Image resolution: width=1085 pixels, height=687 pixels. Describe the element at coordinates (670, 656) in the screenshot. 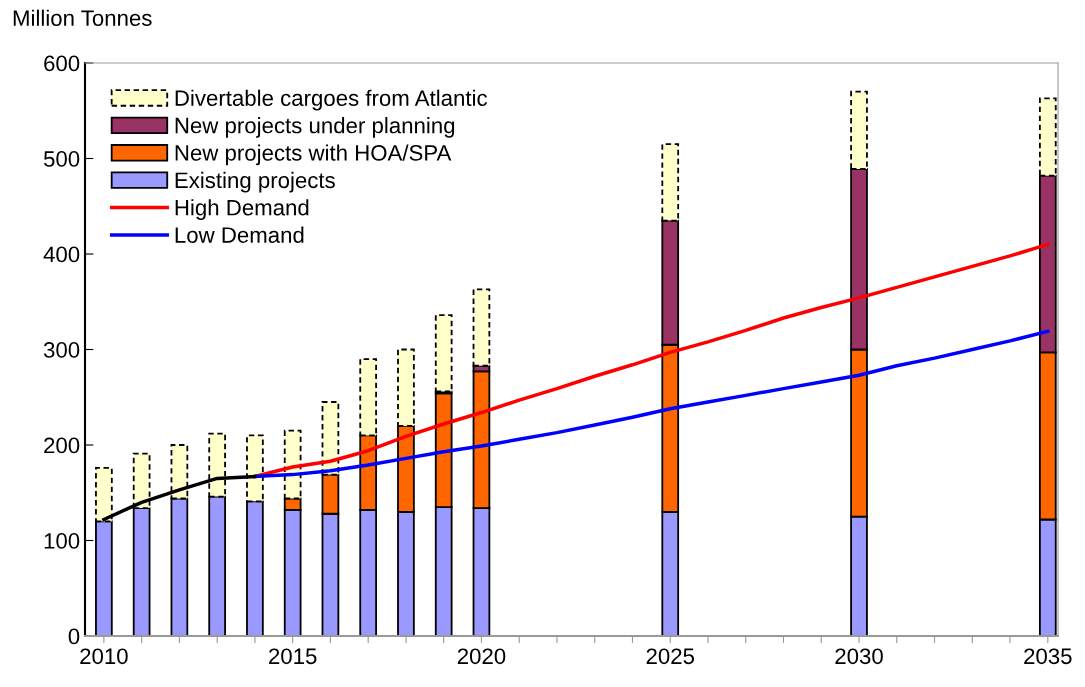

I see `x-tick-label: 2025` at that location.